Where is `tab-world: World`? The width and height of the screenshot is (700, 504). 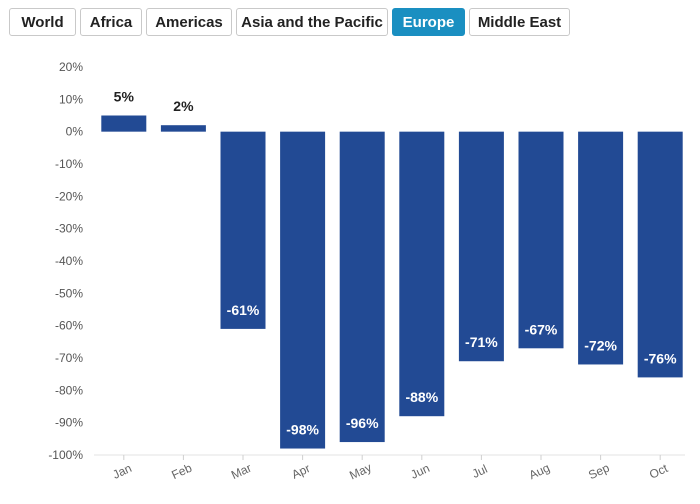 tab-world: World is located at coordinates (42, 22).